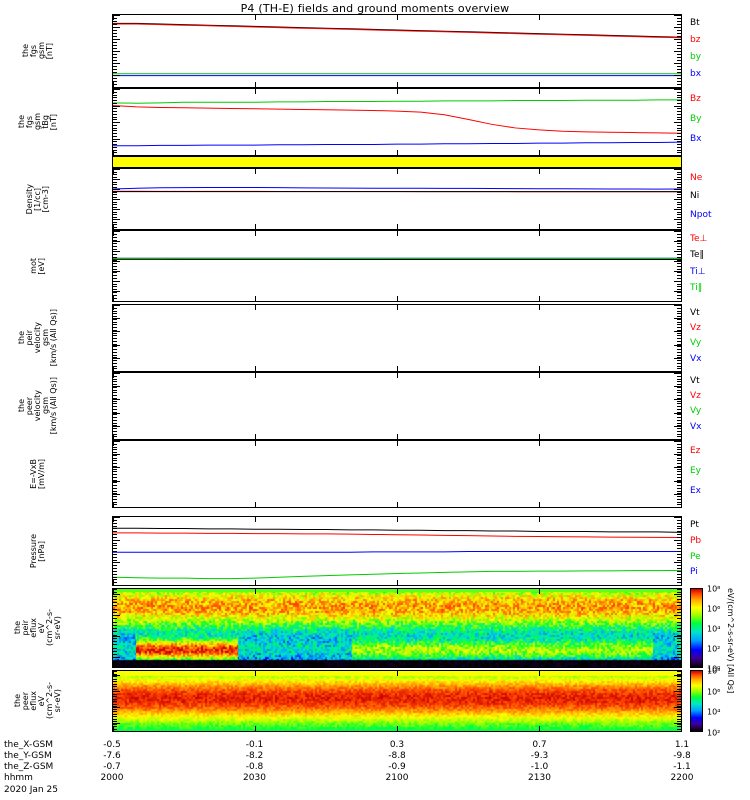 This screenshot has width=750, height=800. I want to click on series-group-fgs-gsm-bfield, so click(397, 123).